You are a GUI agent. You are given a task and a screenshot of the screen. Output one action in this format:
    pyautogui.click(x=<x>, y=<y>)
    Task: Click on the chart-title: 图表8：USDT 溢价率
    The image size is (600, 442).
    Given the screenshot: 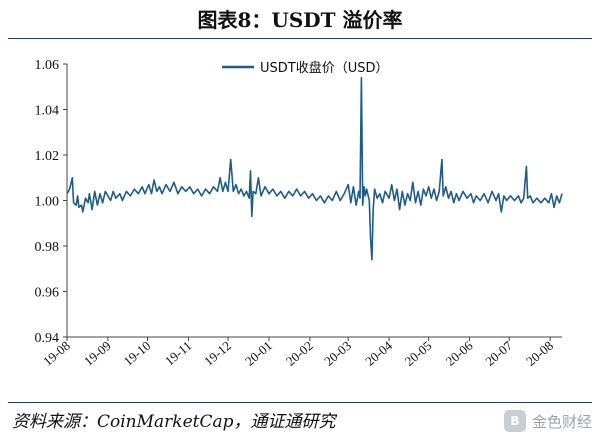 What is the action you would take?
    pyautogui.click(x=300, y=19)
    